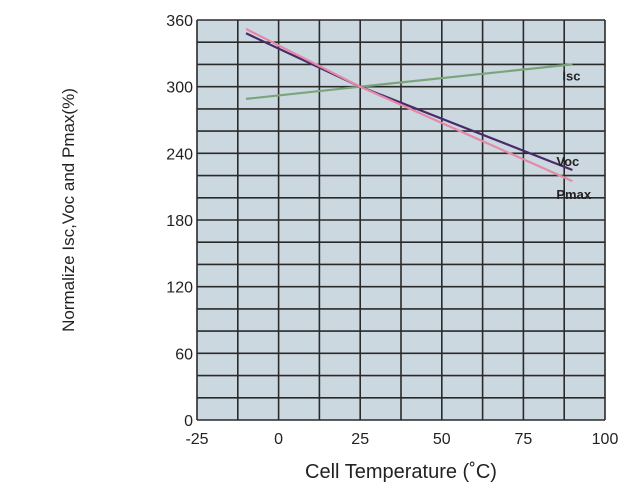 This screenshot has height=491, width=637. Describe the element at coordinates (179, 21) in the screenshot. I see `y-tick-label: 360` at that location.